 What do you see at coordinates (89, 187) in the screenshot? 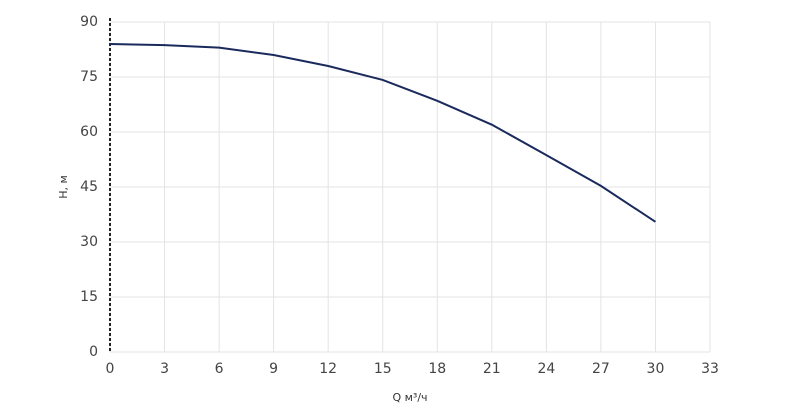
I see `y-tick-label: 45` at bounding box center [89, 187].